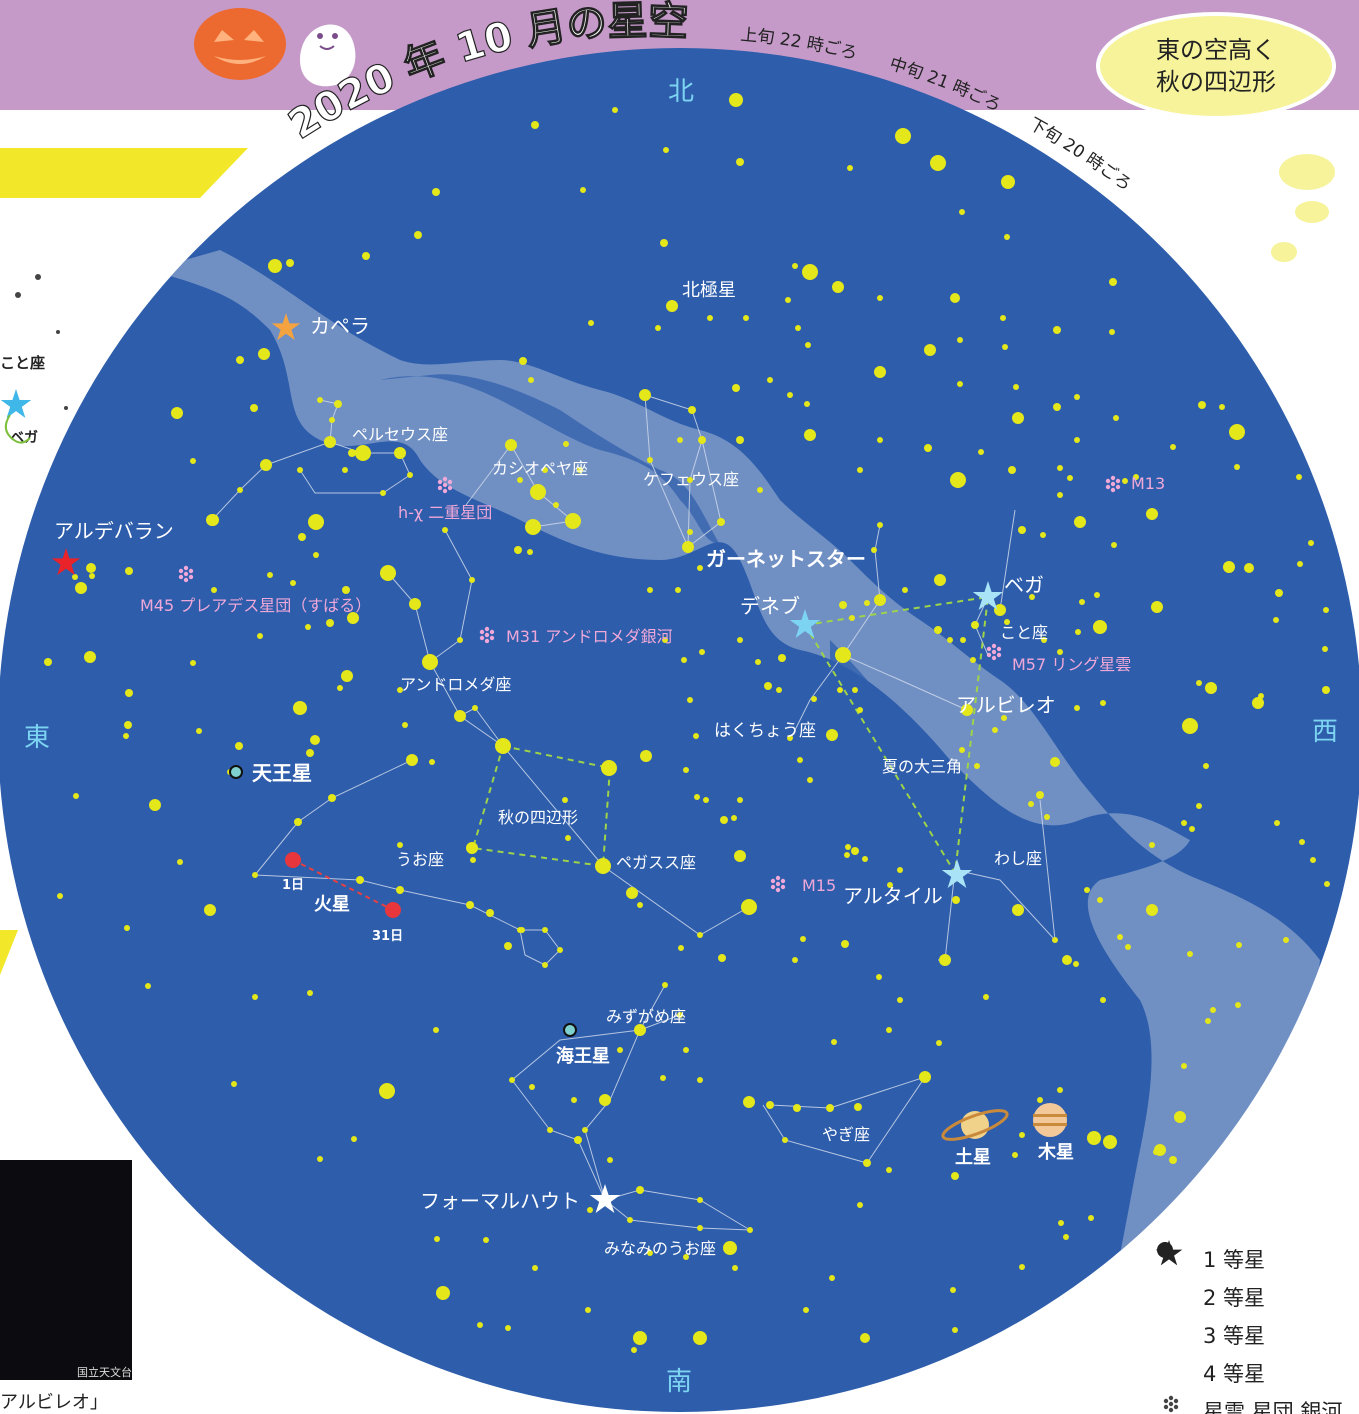  Describe the element at coordinates (18, 295) in the screenshot. I see `small-star-a` at that location.